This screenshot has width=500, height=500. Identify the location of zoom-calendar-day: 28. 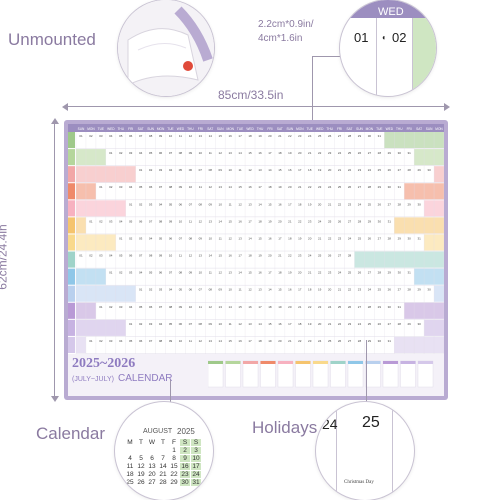
(163, 482).